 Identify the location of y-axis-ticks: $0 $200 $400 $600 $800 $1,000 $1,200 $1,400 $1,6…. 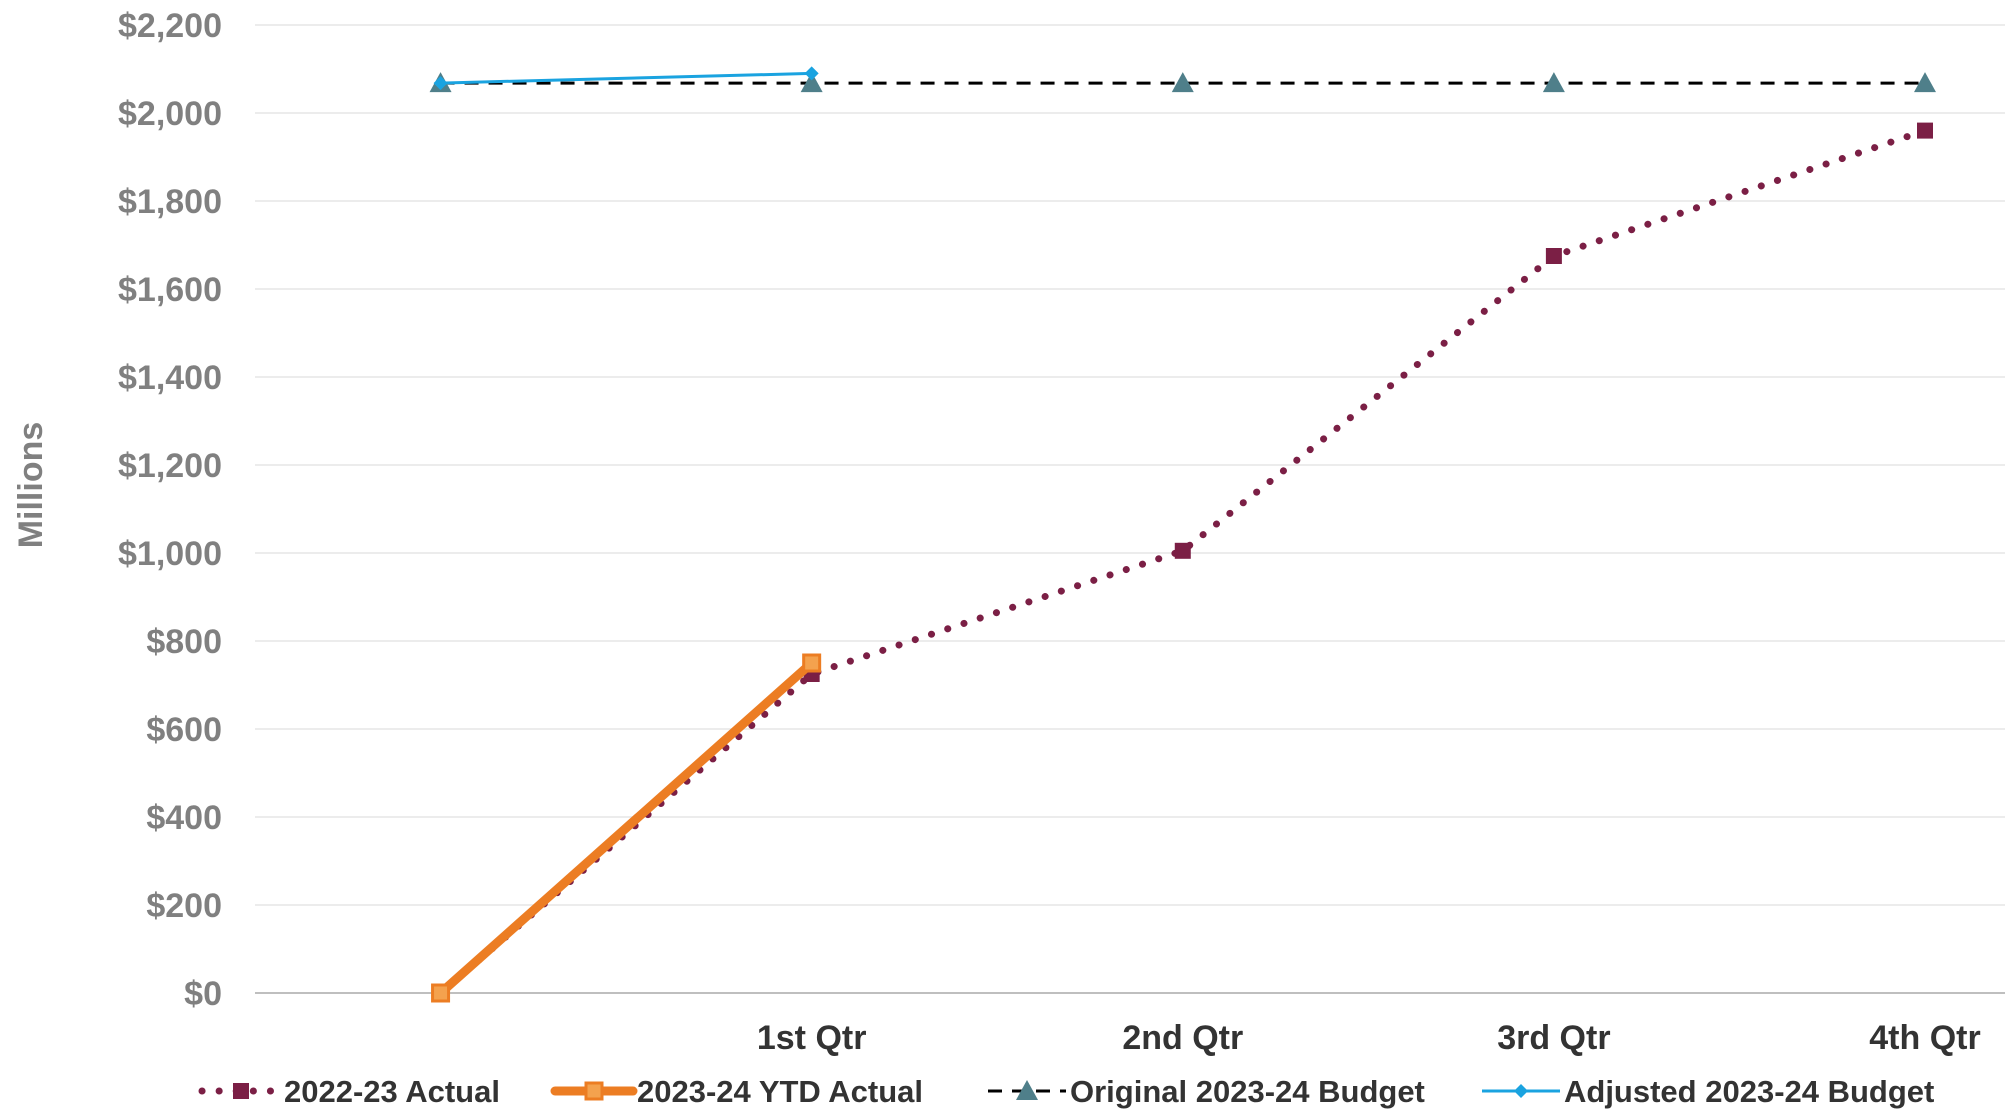
(170, 510).